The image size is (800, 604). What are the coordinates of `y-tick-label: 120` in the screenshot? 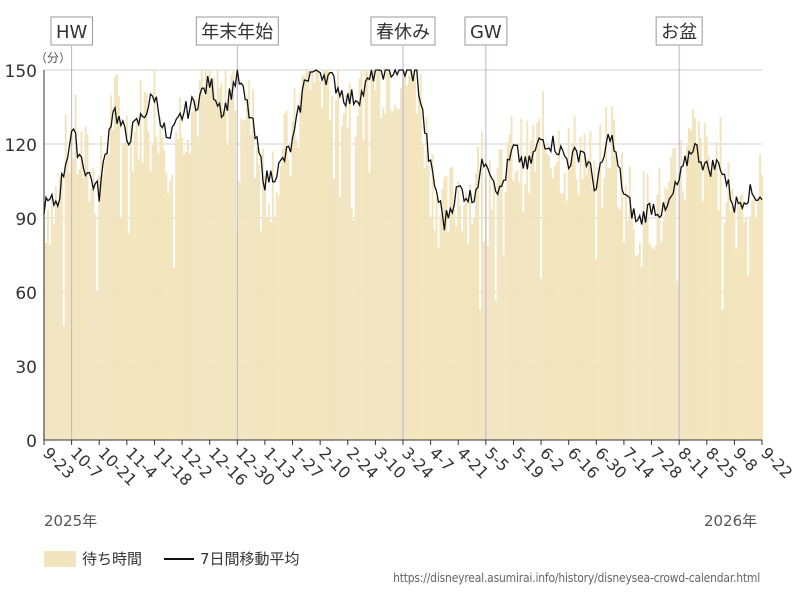 It's located at (21, 146).